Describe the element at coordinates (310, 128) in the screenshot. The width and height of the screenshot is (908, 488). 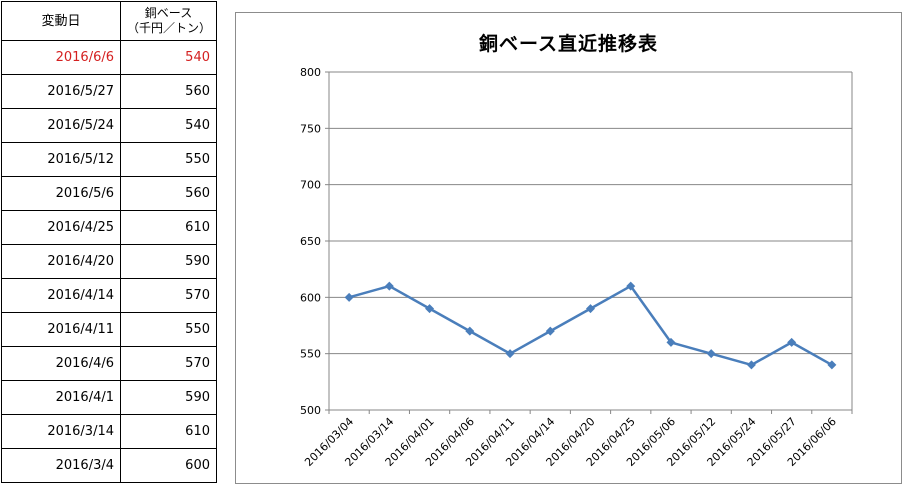
I see `y-tick-label: 750` at that location.